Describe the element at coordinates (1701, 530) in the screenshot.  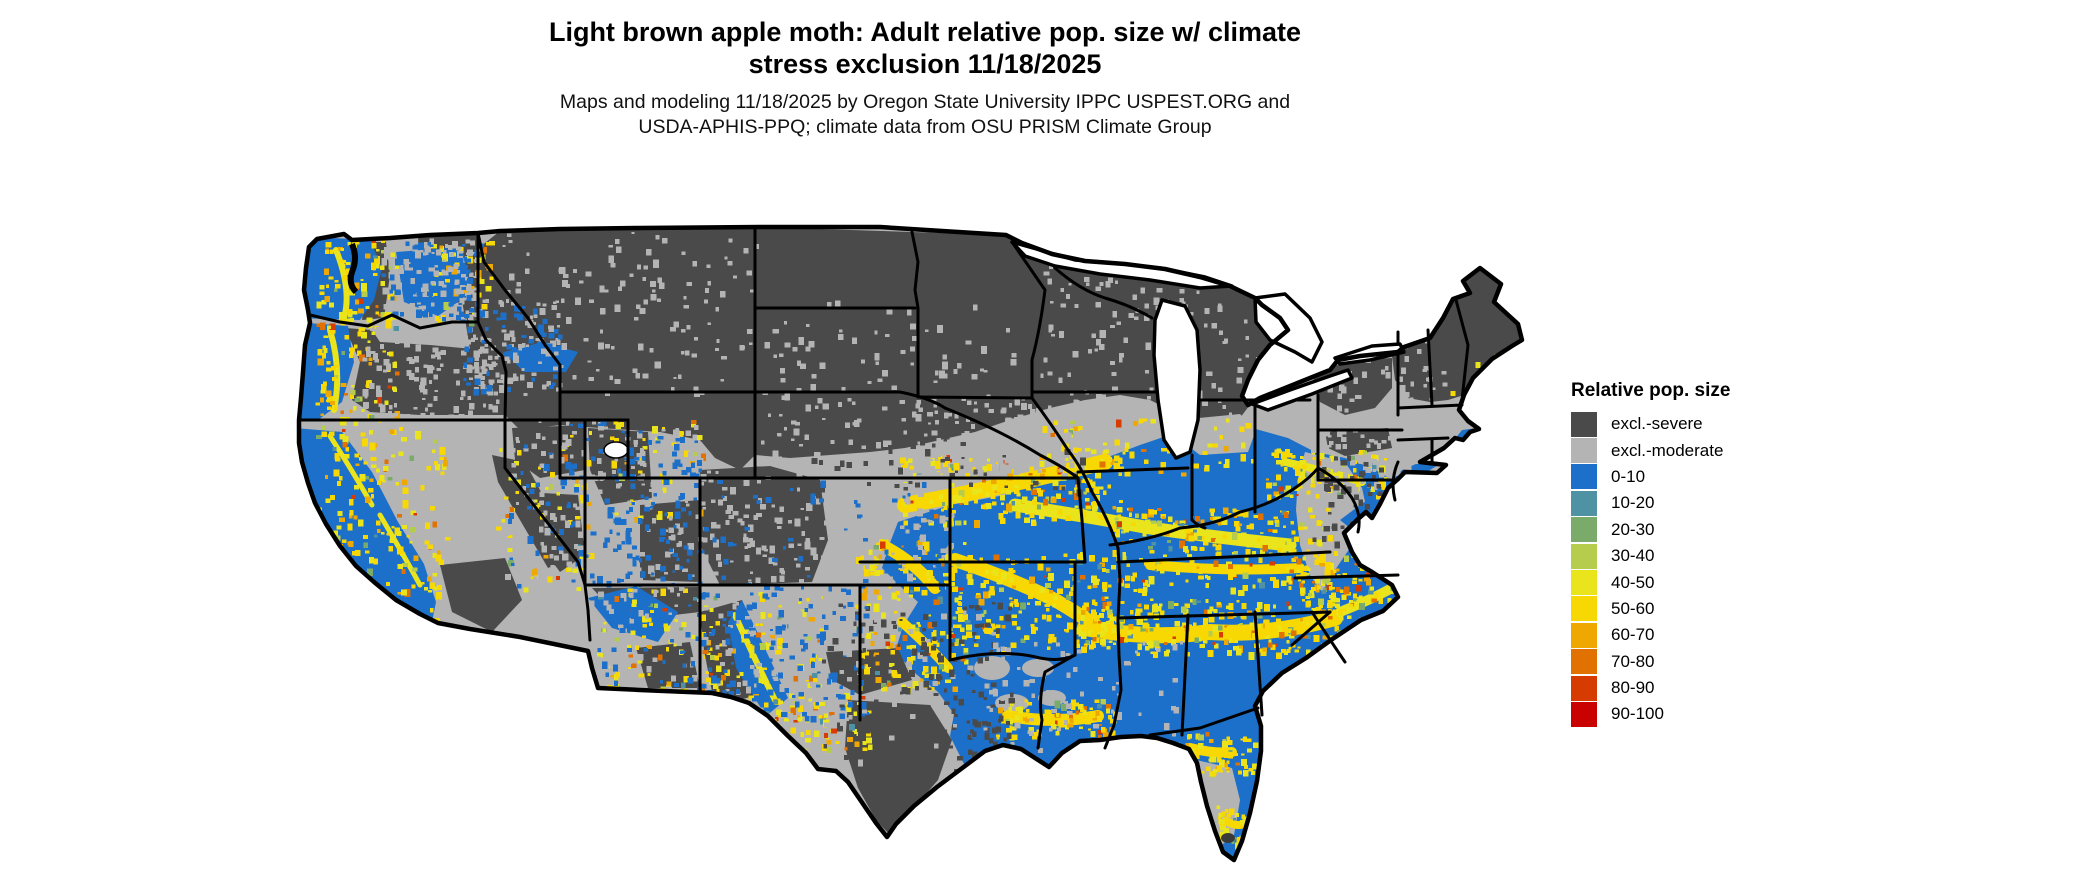
I see `legend-item: 20-30` at that location.